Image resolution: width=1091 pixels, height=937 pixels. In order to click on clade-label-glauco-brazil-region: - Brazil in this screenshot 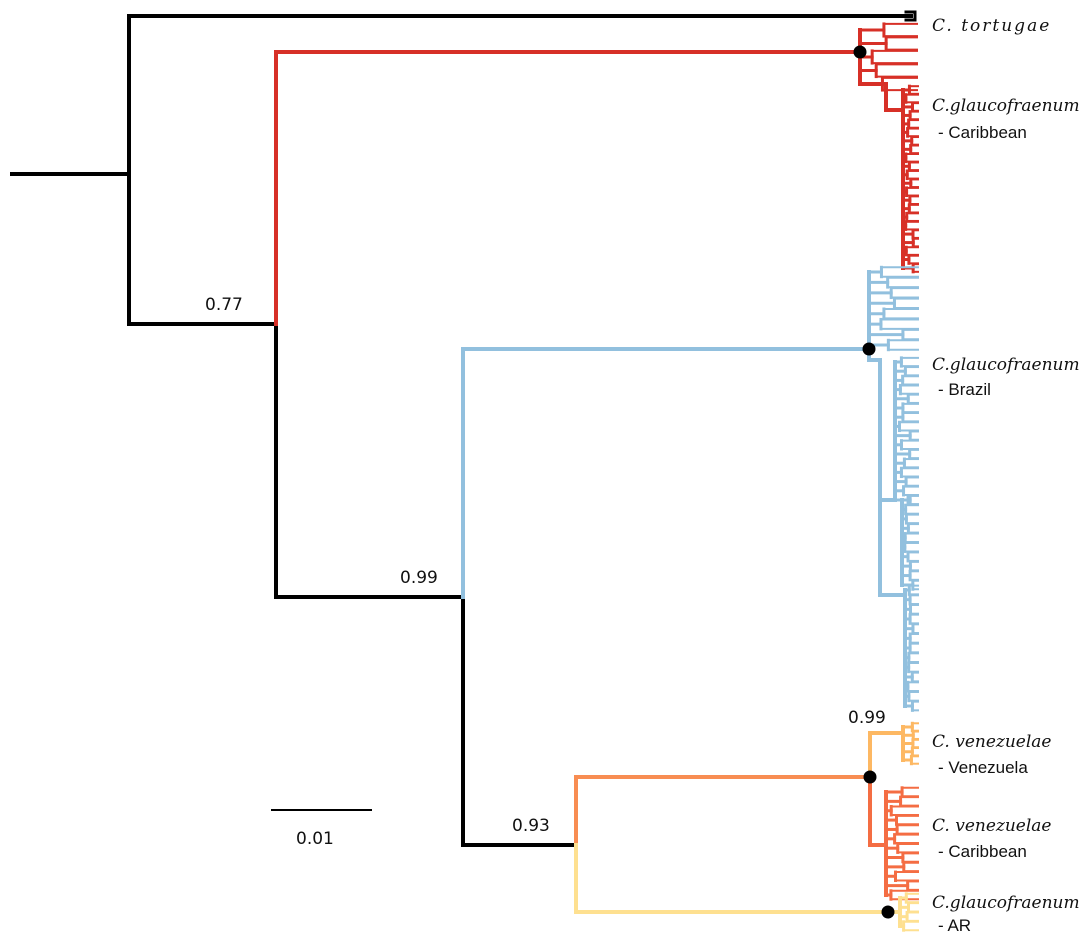, I will do `click(964, 389)`.